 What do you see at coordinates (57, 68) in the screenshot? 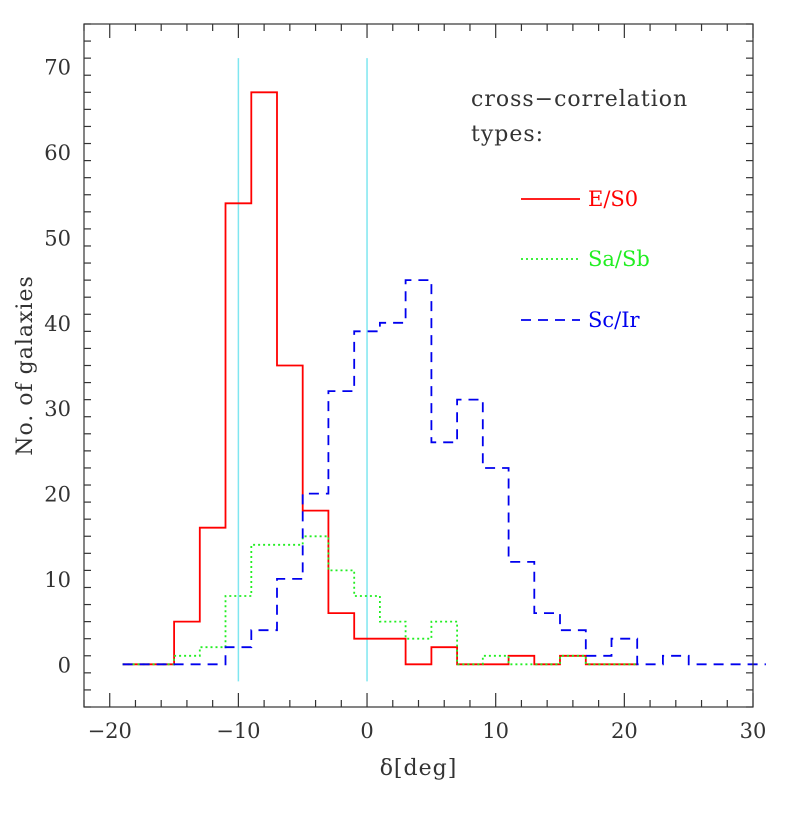
I see `y-tick-label: 70` at bounding box center [57, 68].